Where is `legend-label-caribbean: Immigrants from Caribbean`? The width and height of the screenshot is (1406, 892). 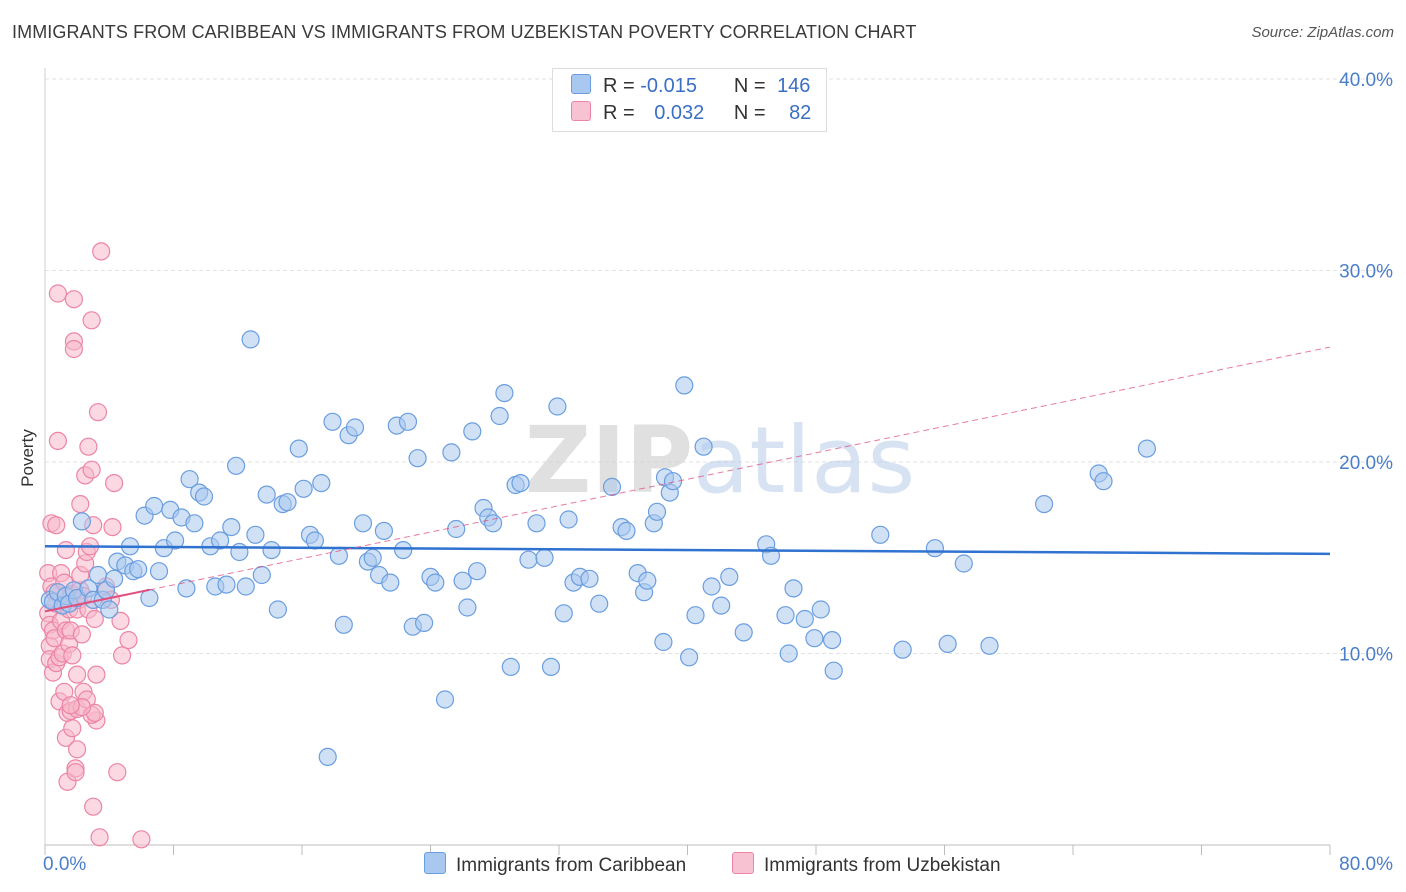
legend-label-caribbean: Immigrants from Caribbean is located at coordinates (571, 865).